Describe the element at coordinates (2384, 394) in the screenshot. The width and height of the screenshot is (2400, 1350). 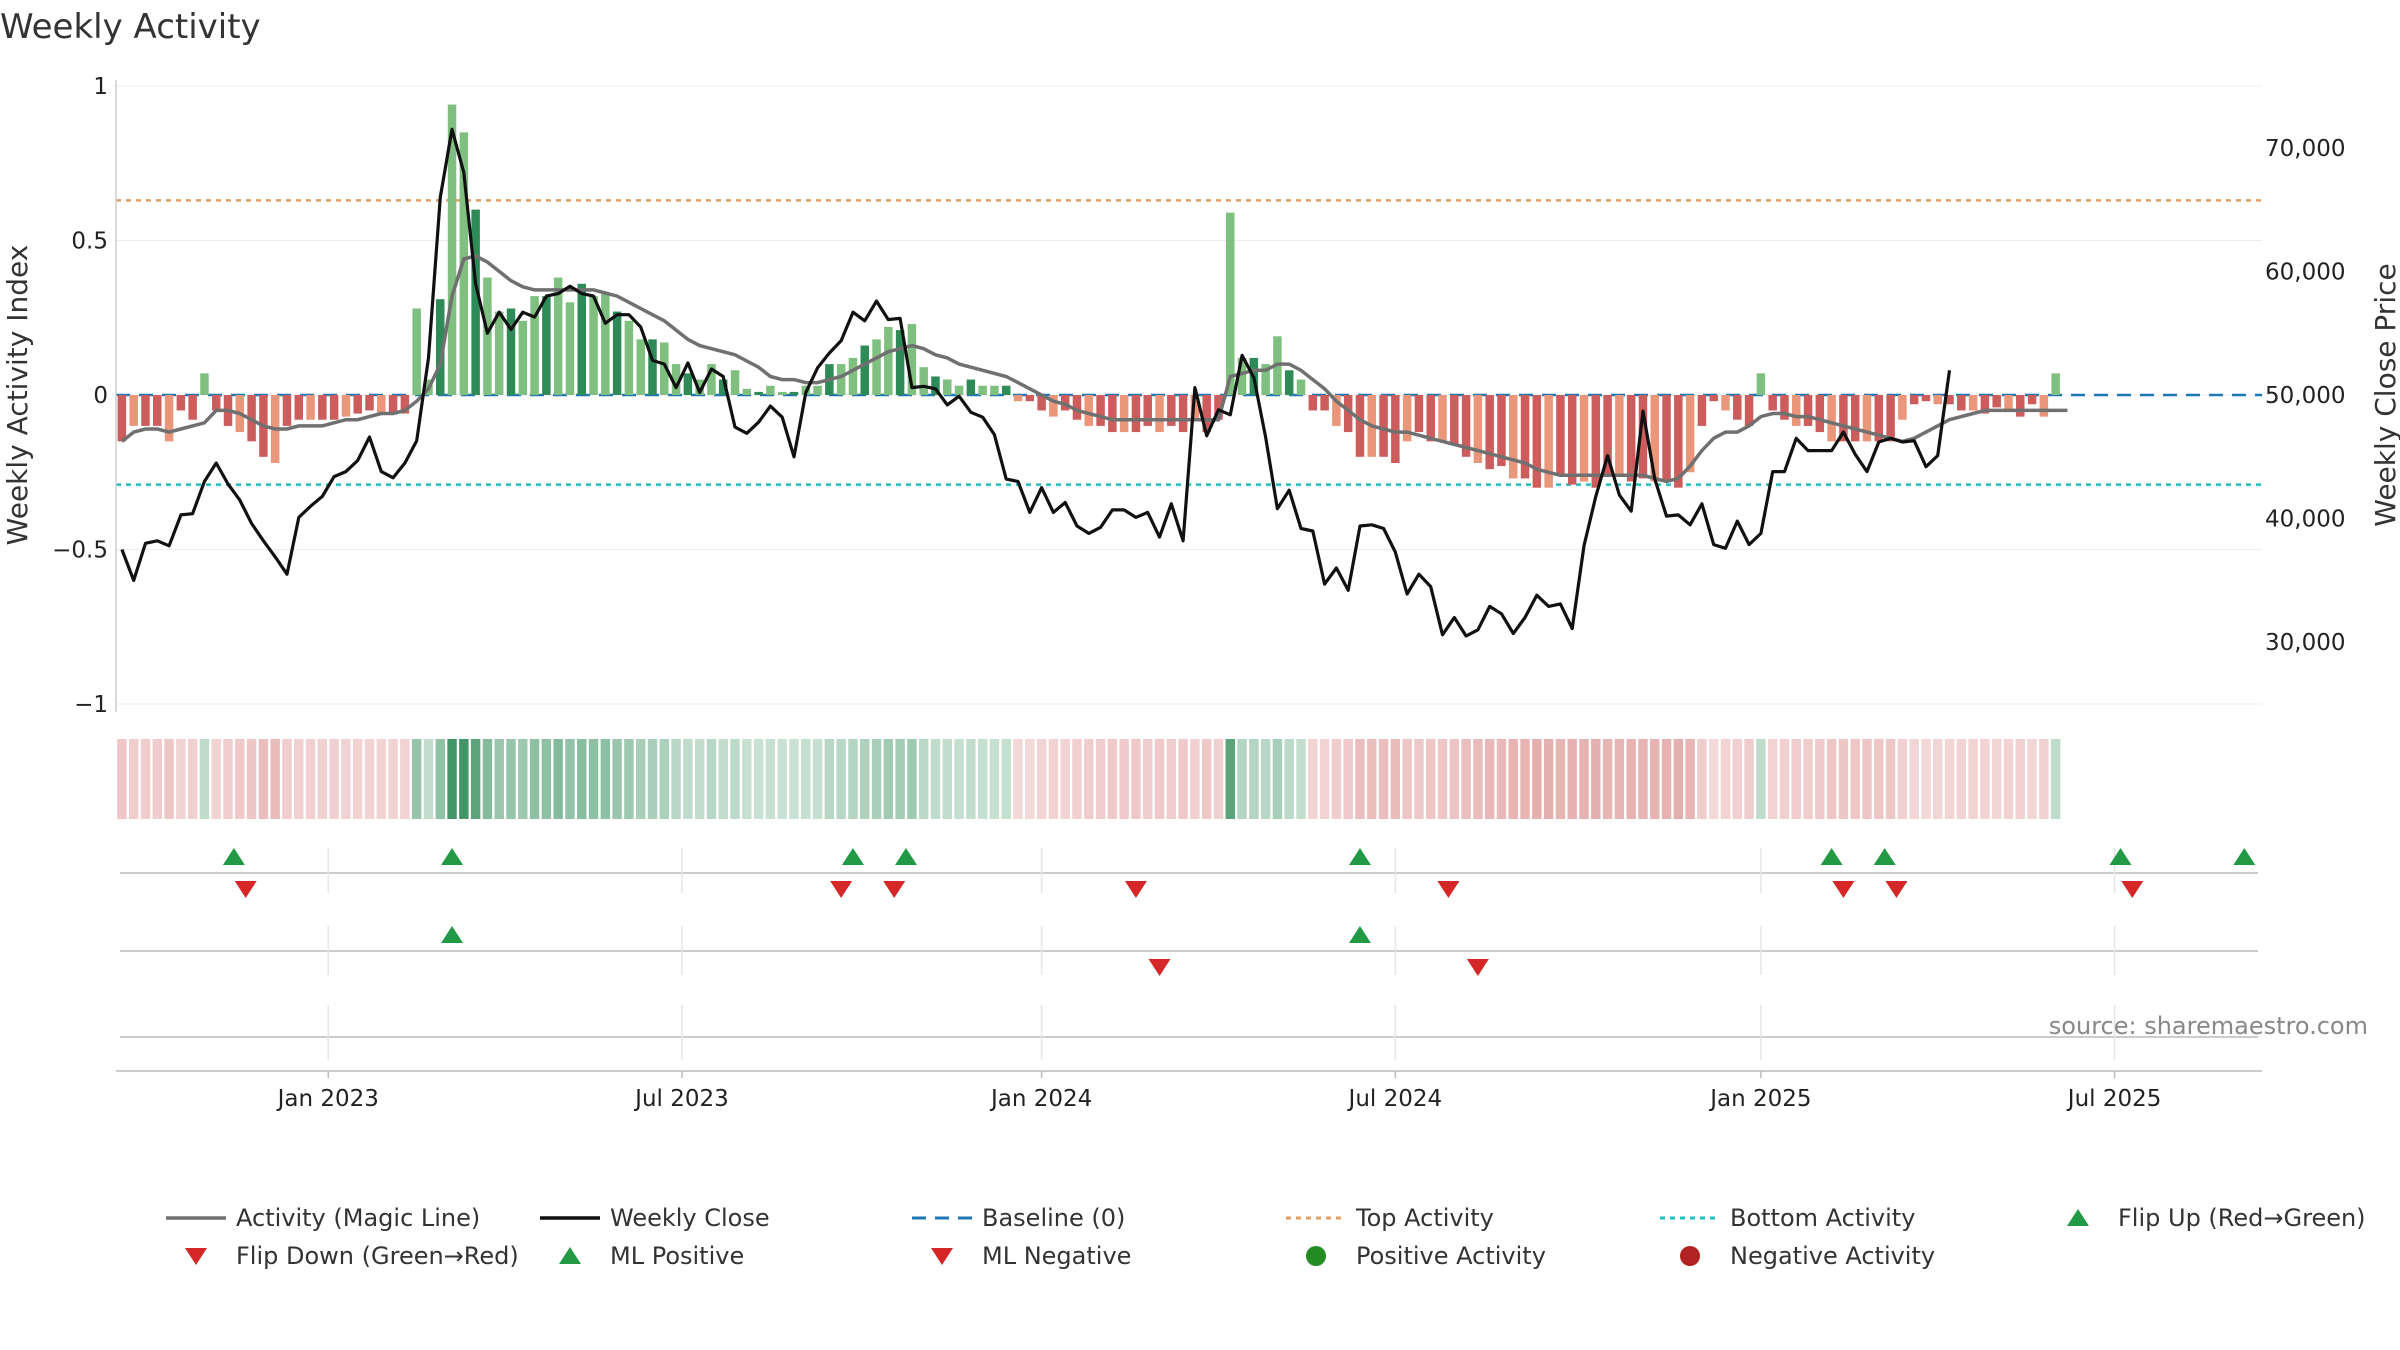
I see `right-axis-label: Weekly Close Price` at that location.